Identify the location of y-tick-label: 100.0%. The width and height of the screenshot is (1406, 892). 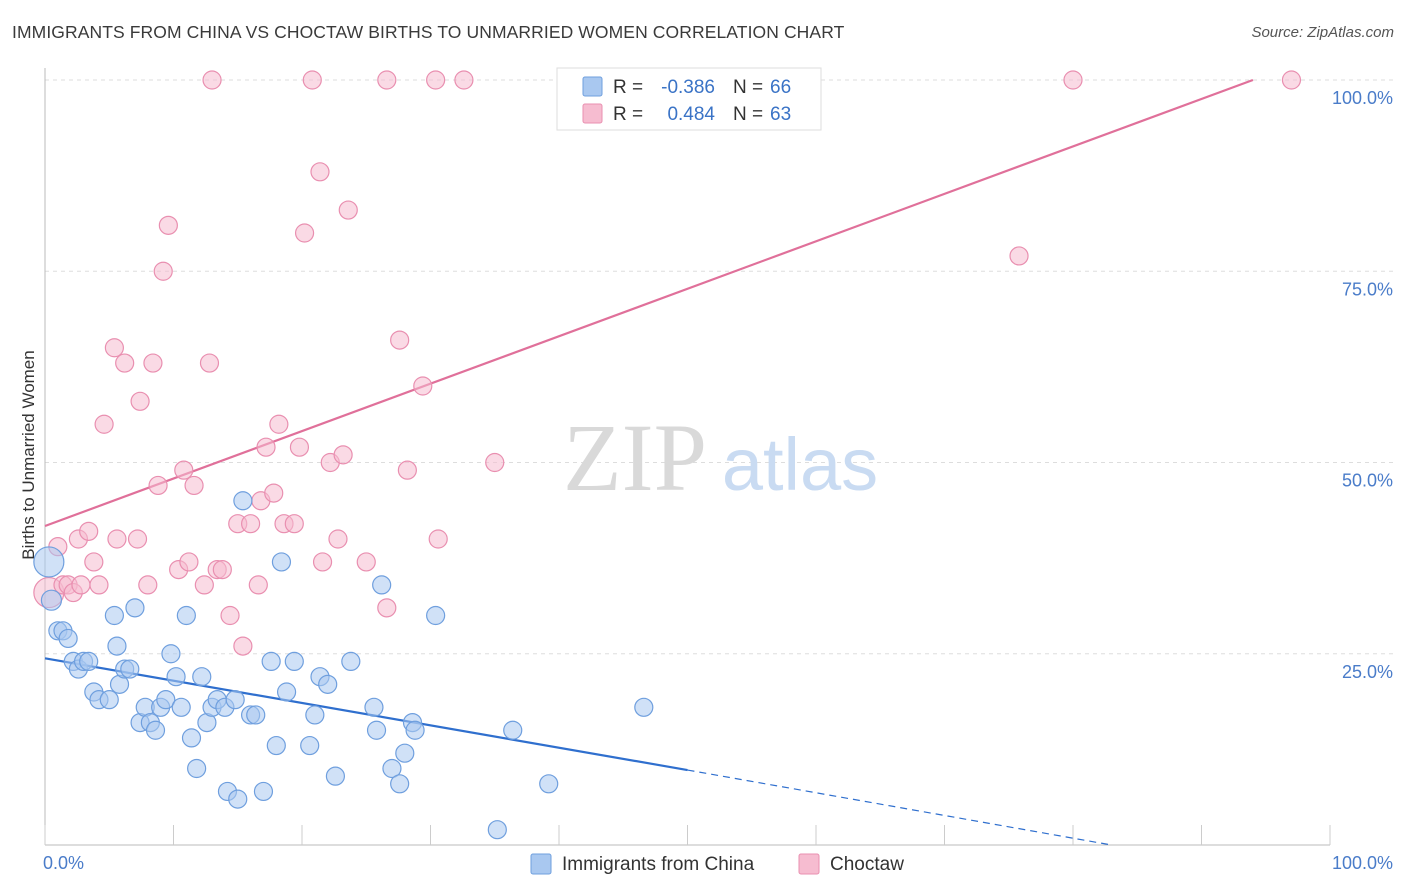
(1362, 98).